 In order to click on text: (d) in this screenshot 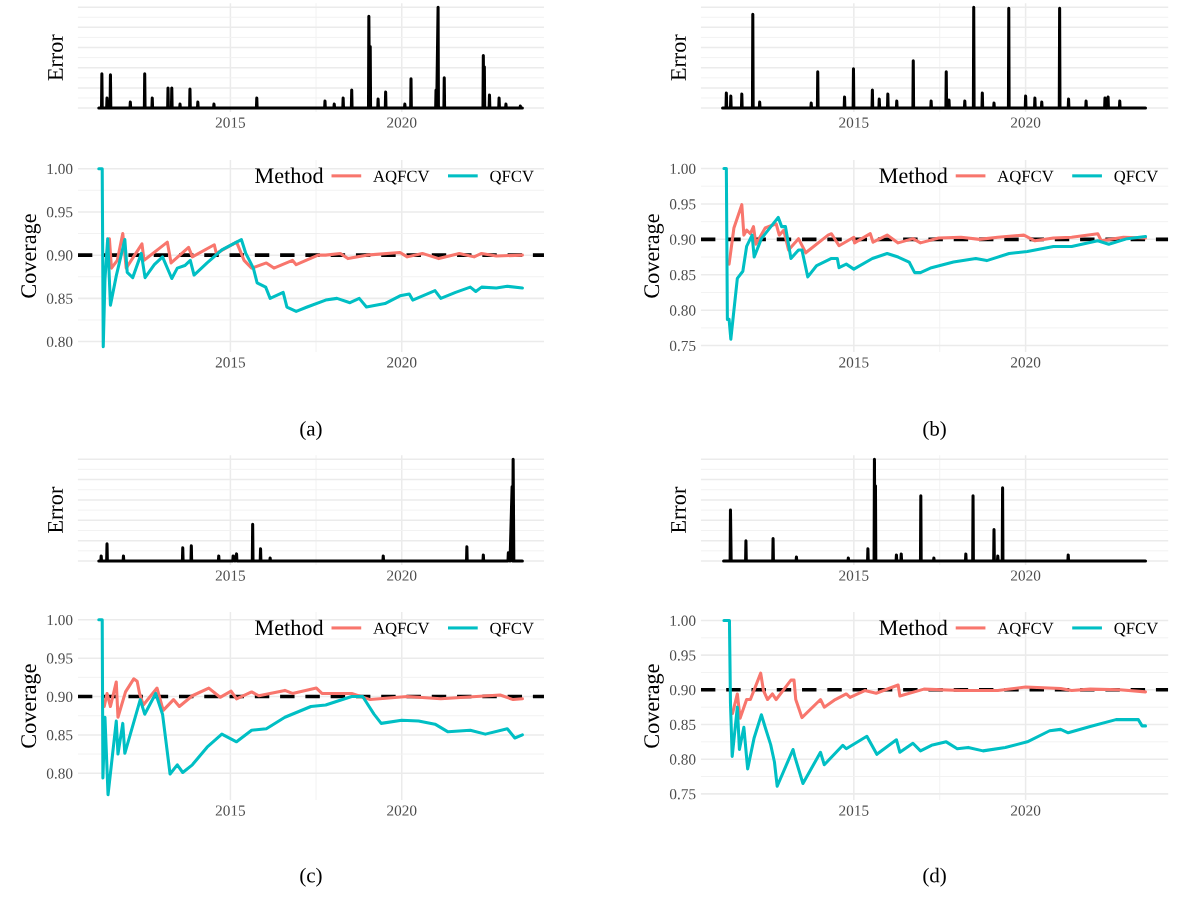, I will do `click(934, 877)`.